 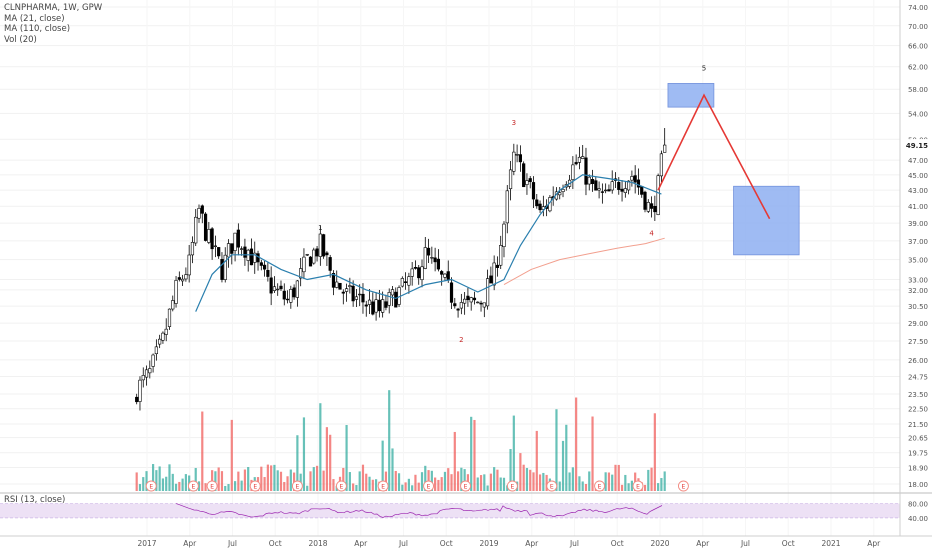 I want to click on ma110-legend: MA (110, close), so click(x=37, y=29).